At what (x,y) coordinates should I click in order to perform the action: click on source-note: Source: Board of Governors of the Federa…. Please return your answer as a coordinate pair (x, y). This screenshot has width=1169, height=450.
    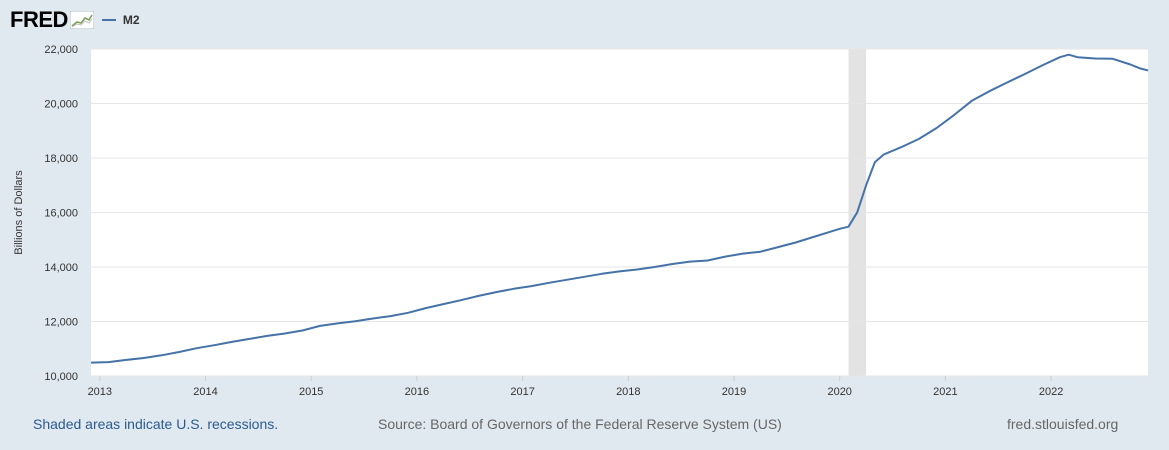
    Looking at the image, I should click on (580, 424).